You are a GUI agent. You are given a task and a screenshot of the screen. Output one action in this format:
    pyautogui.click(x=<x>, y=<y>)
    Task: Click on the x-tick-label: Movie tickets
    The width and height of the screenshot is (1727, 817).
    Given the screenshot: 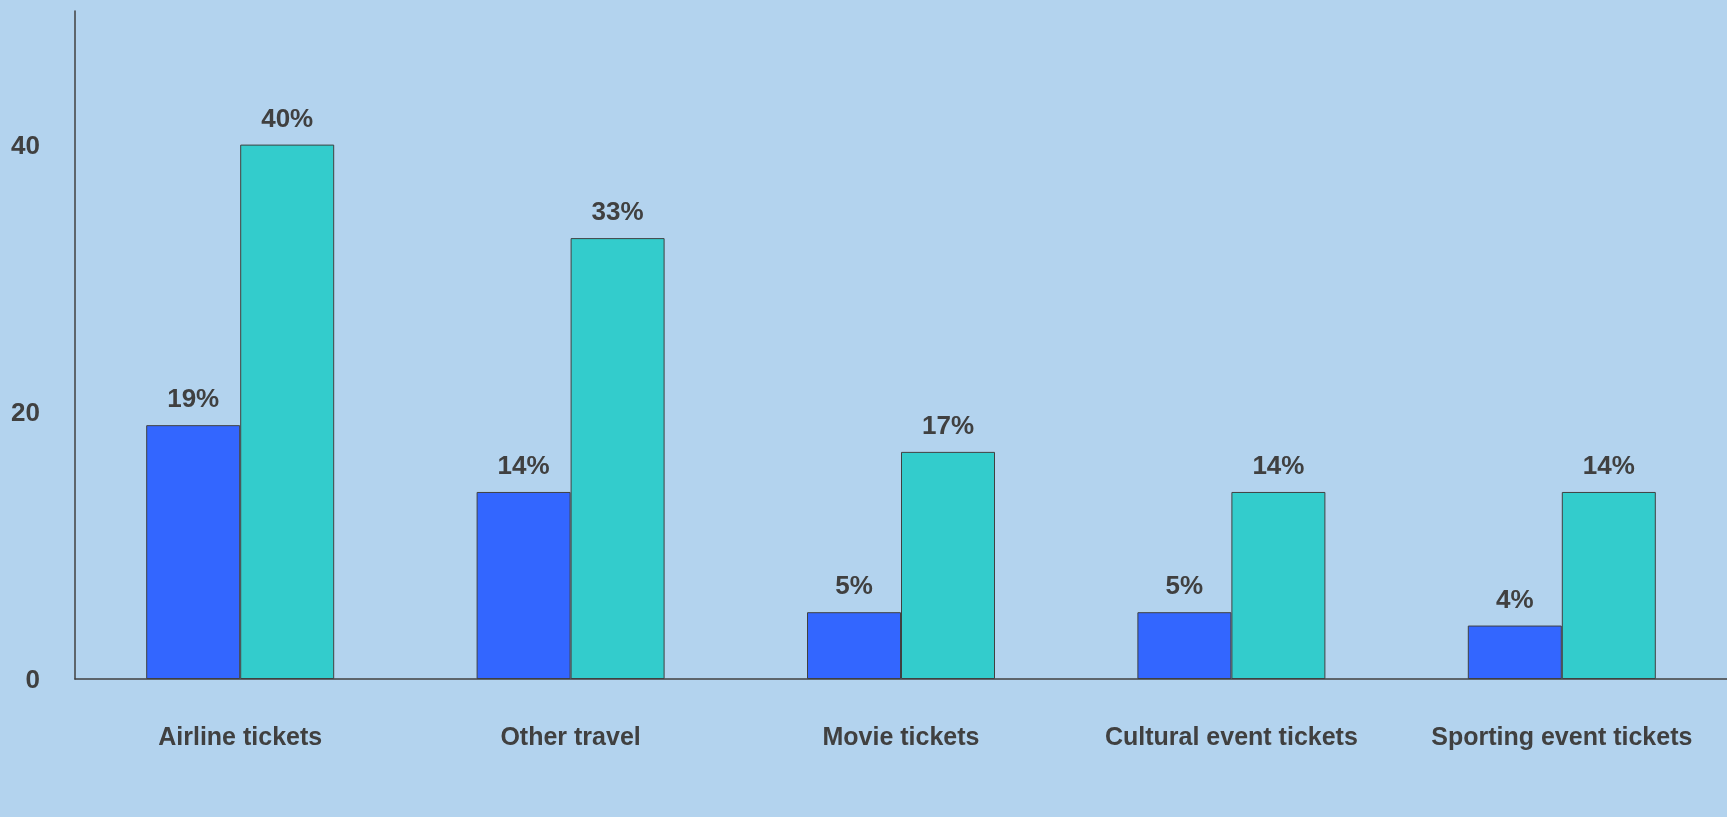 What is the action you would take?
    pyautogui.click(x=901, y=736)
    